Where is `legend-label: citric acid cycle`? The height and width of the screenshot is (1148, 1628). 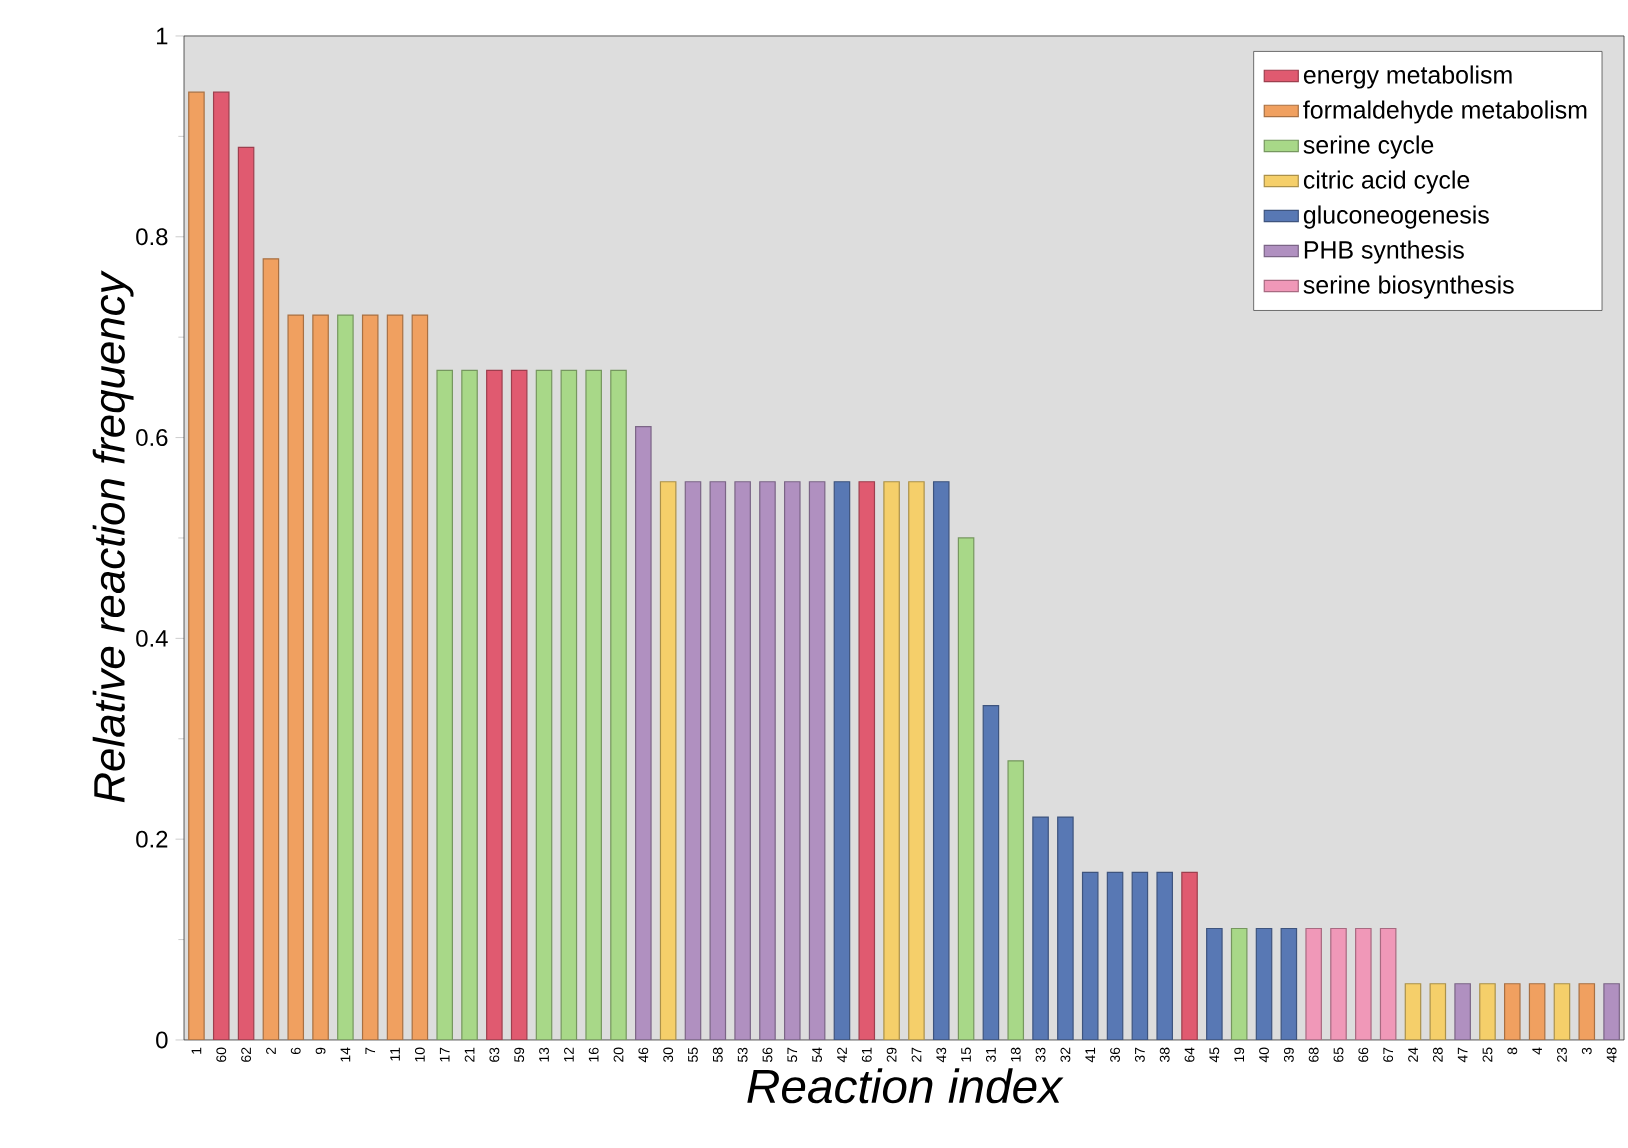 legend-label: citric acid cycle is located at coordinates (1386, 182).